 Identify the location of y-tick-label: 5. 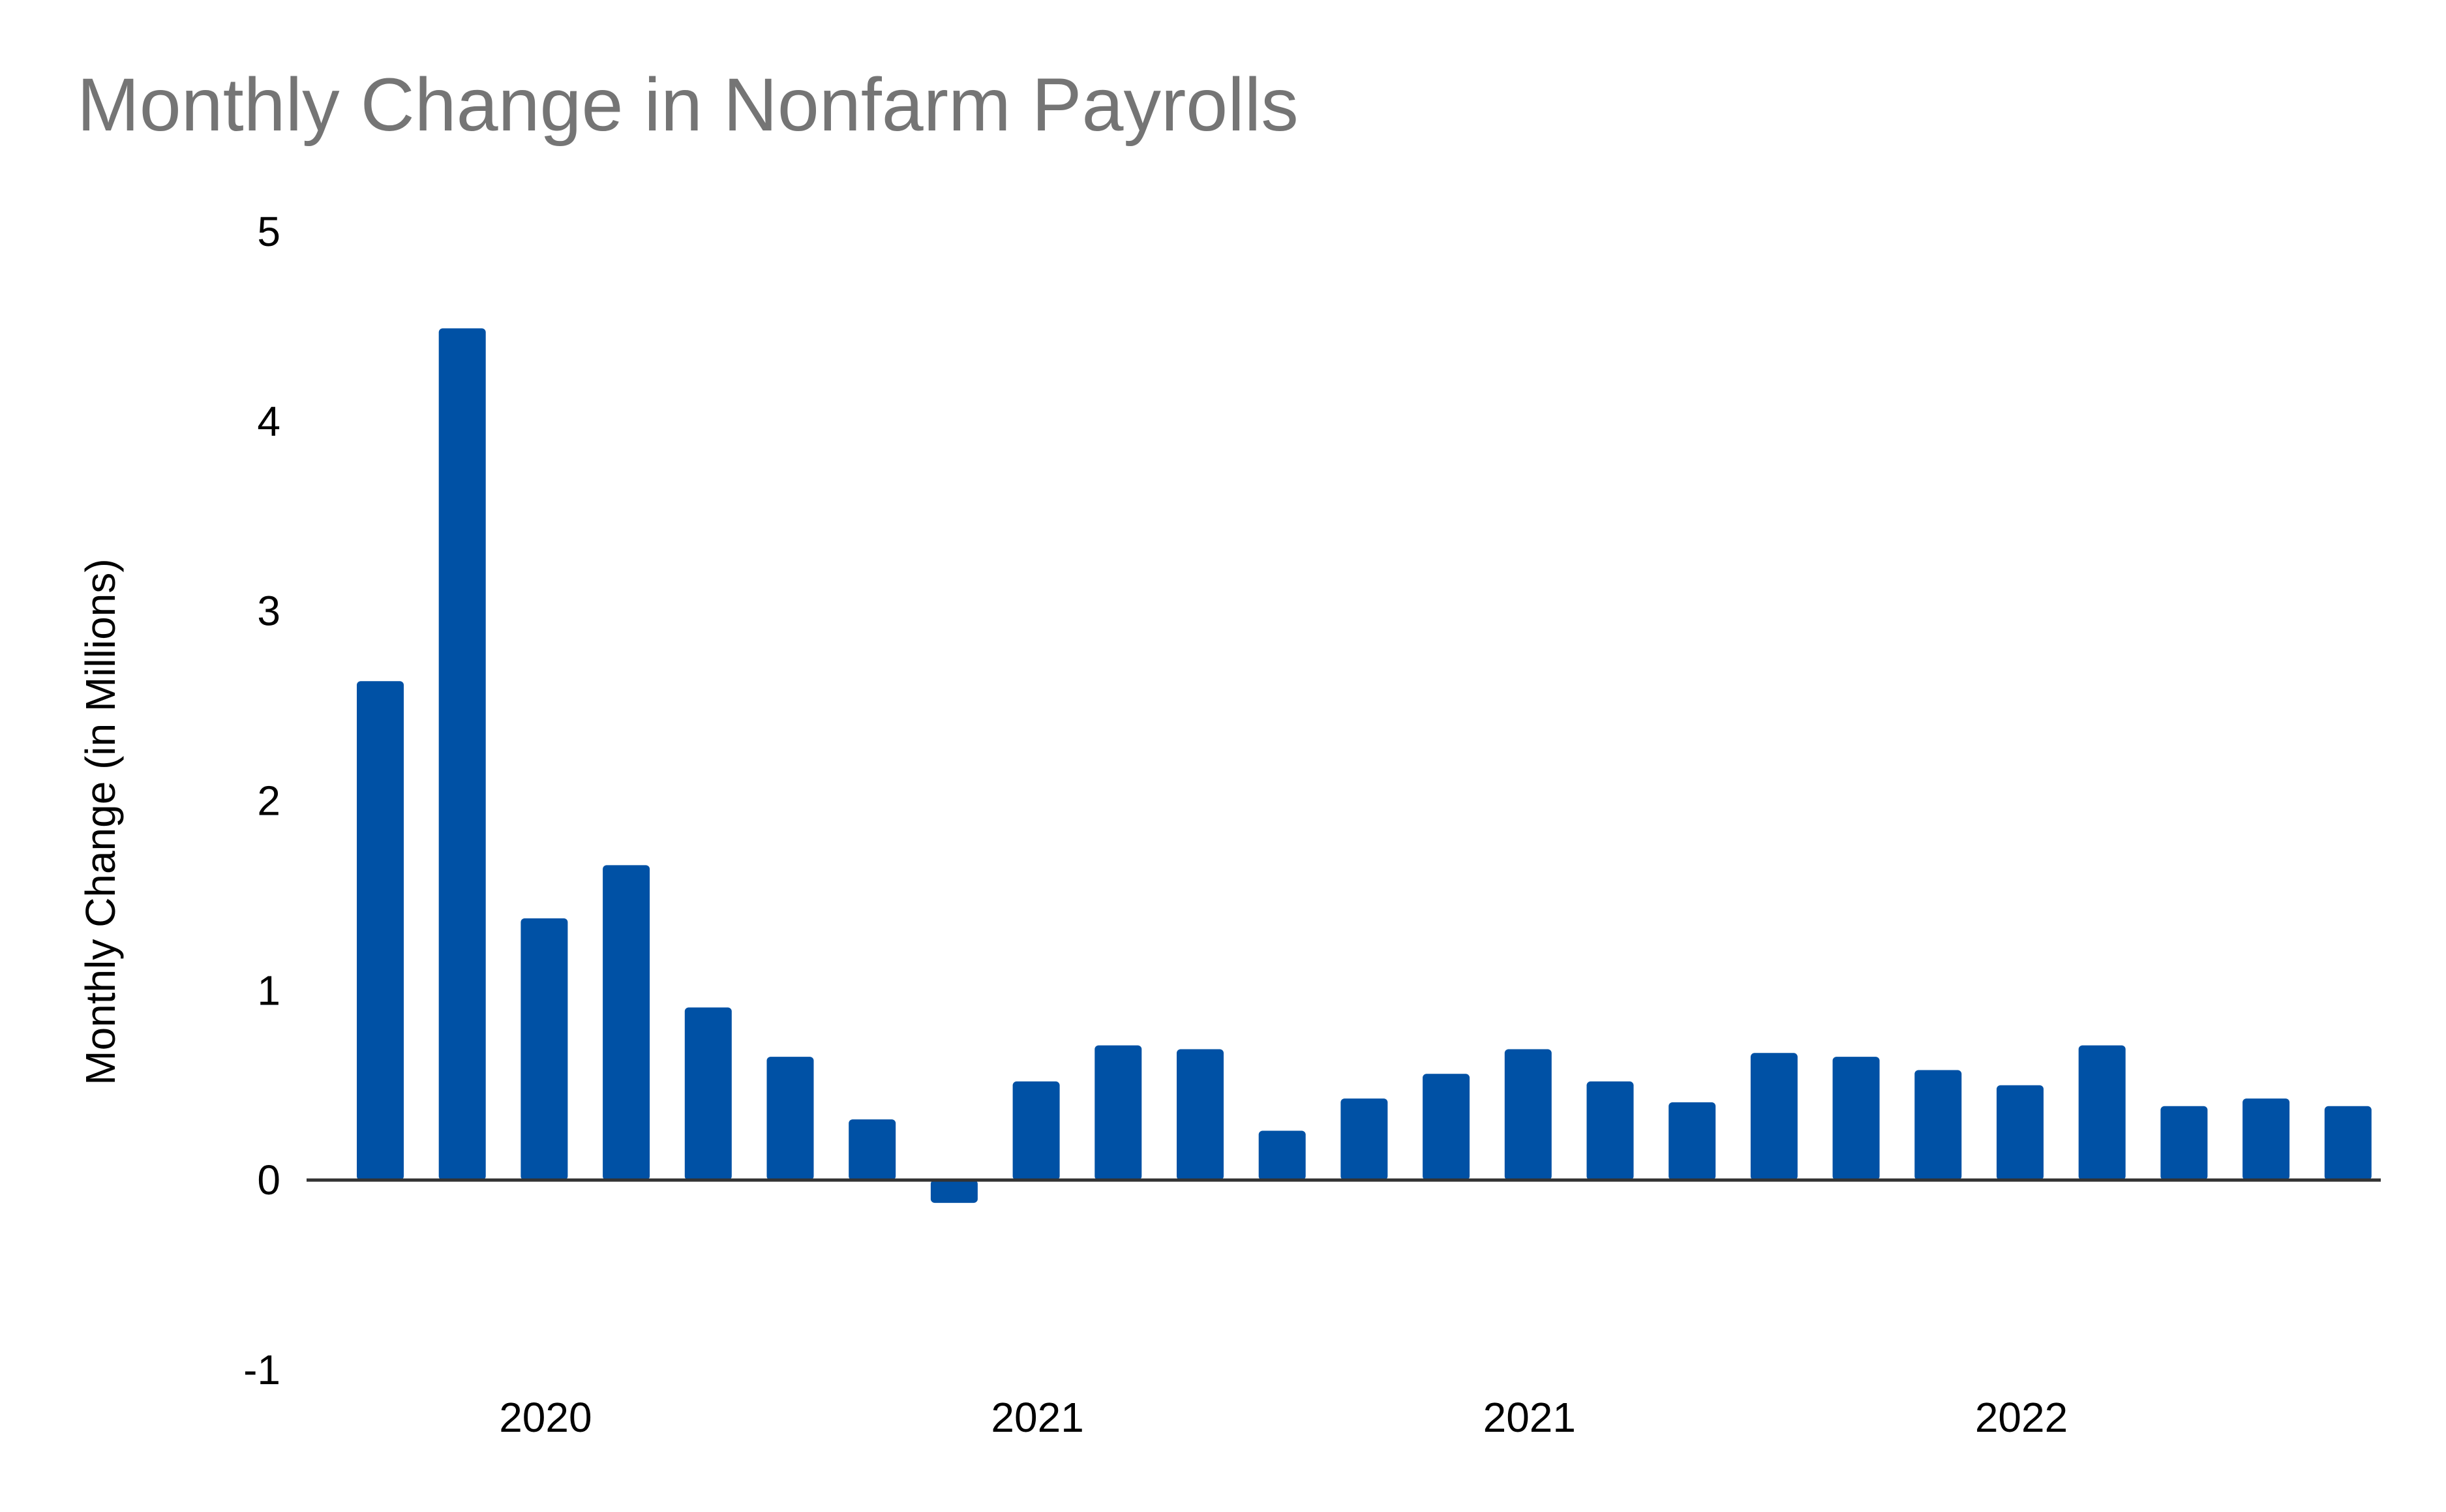
(268, 231).